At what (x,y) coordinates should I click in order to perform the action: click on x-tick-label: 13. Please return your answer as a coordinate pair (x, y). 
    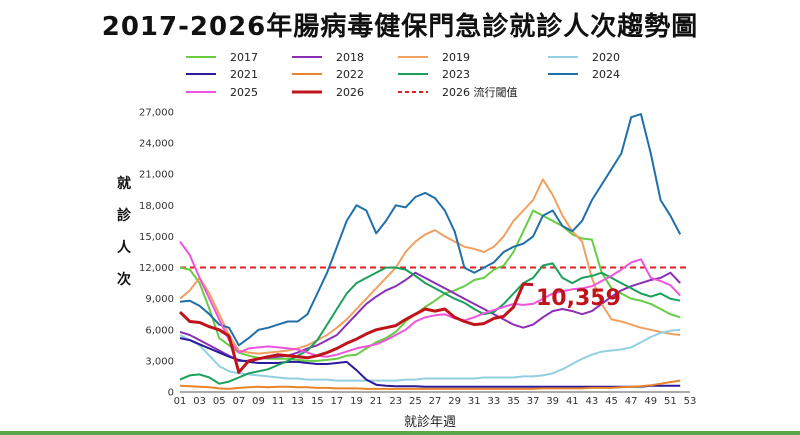
    Looking at the image, I should click on (297, 401).